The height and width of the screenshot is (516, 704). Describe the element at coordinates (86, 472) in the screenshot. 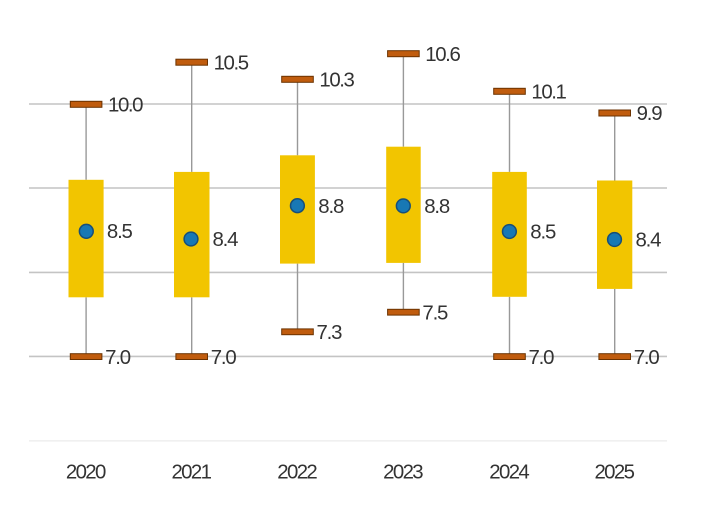

I see `svg-text: 2020` at that location.